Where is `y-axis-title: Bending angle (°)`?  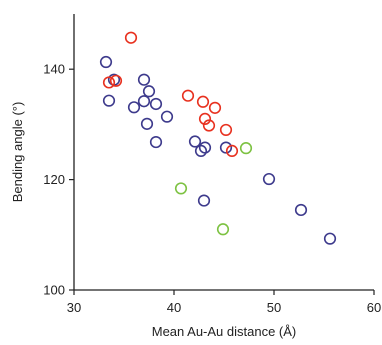 y-axis-title: Bending angle (°) is located at coordinates (17, 152).